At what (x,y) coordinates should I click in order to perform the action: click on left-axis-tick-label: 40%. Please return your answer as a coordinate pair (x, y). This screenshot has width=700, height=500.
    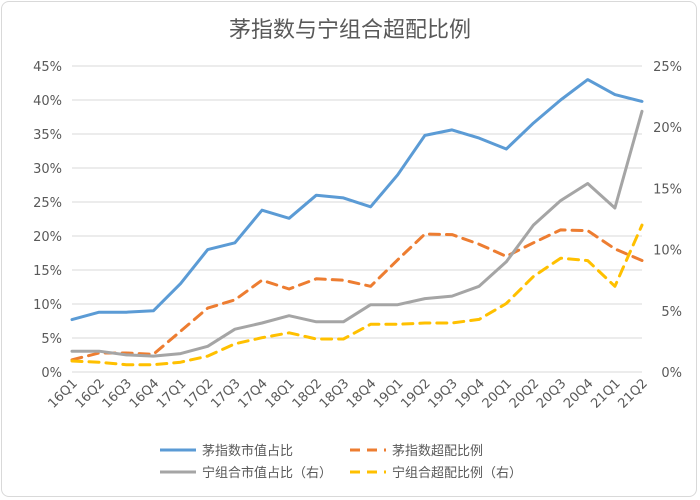
    Looking at the image, I should click on (47, 101).